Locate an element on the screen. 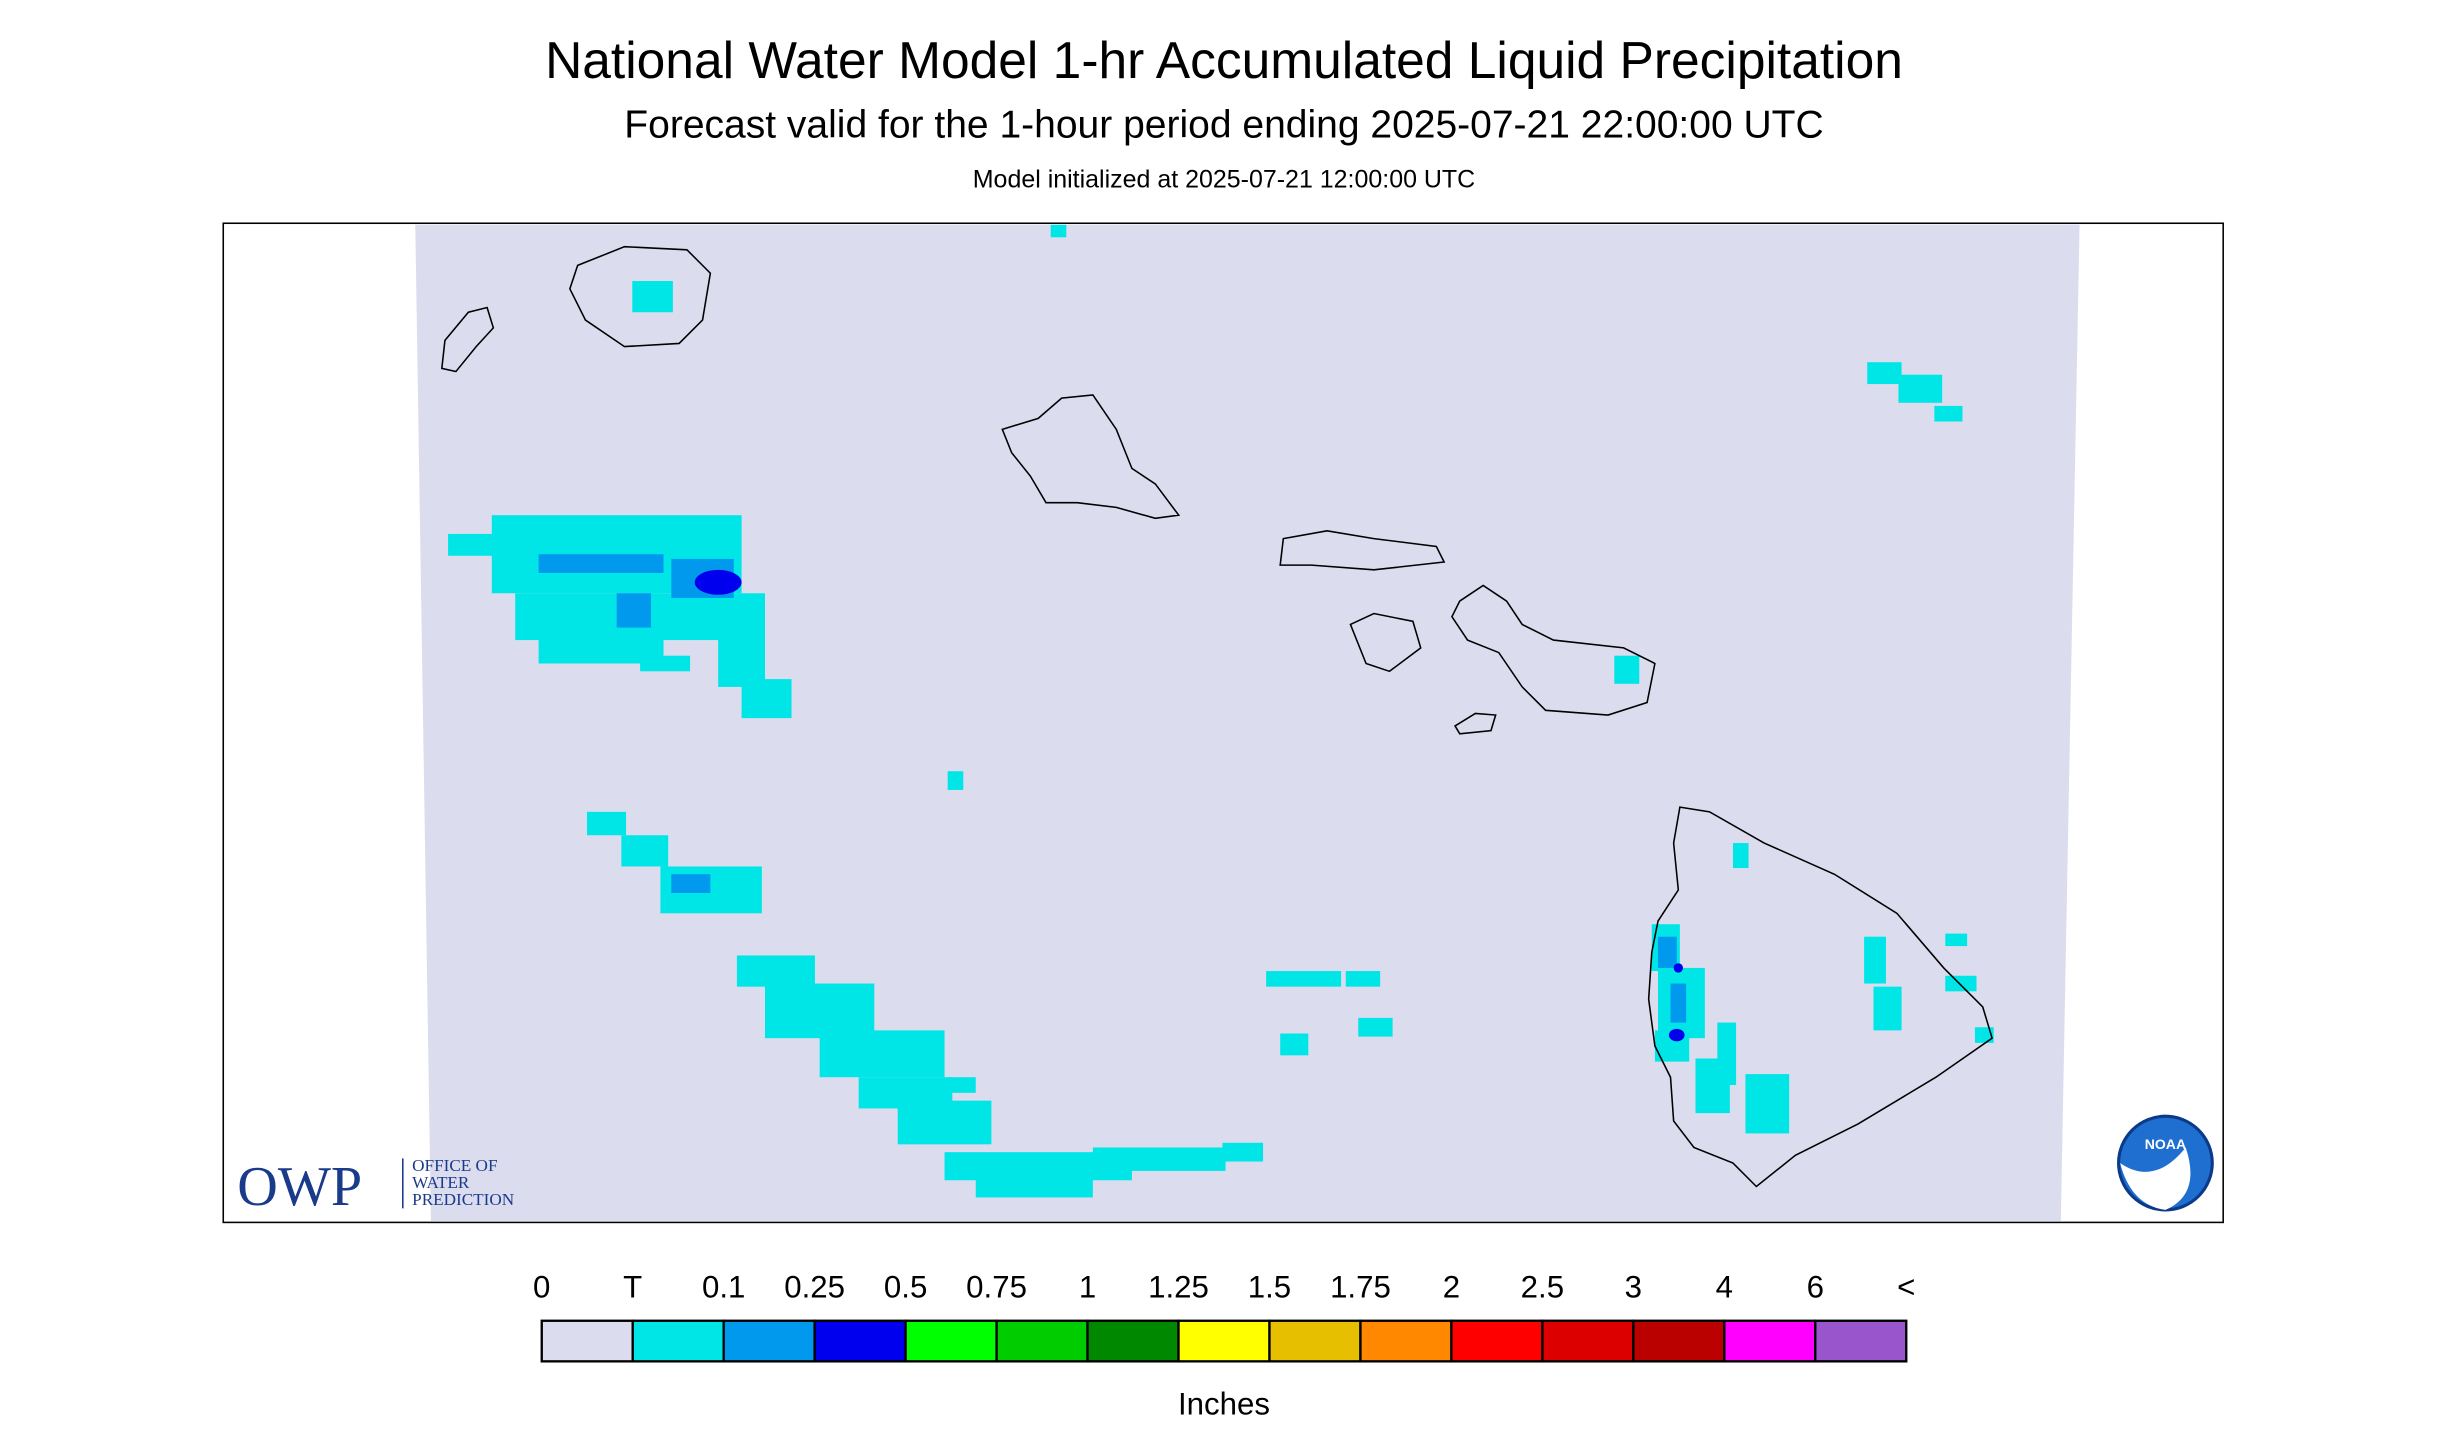 The width and height of the screenshot is (2448, 1448). legend-label: 0 is located at coordinates (541, 1286).